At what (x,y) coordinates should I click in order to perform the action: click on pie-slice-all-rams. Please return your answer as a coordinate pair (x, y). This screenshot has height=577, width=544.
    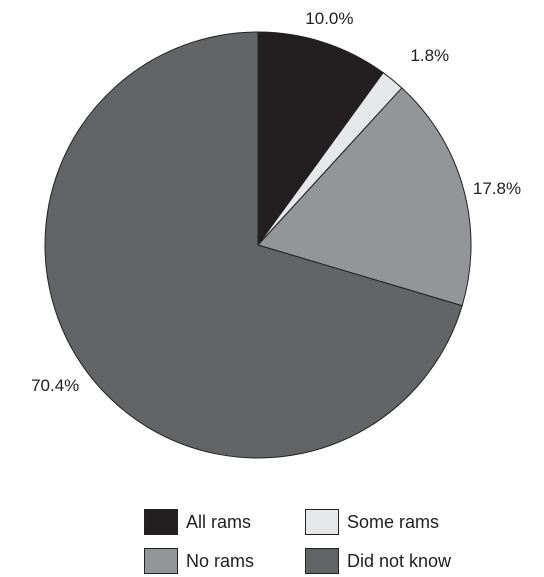
    Looking at the image, I should click on (320, 139).